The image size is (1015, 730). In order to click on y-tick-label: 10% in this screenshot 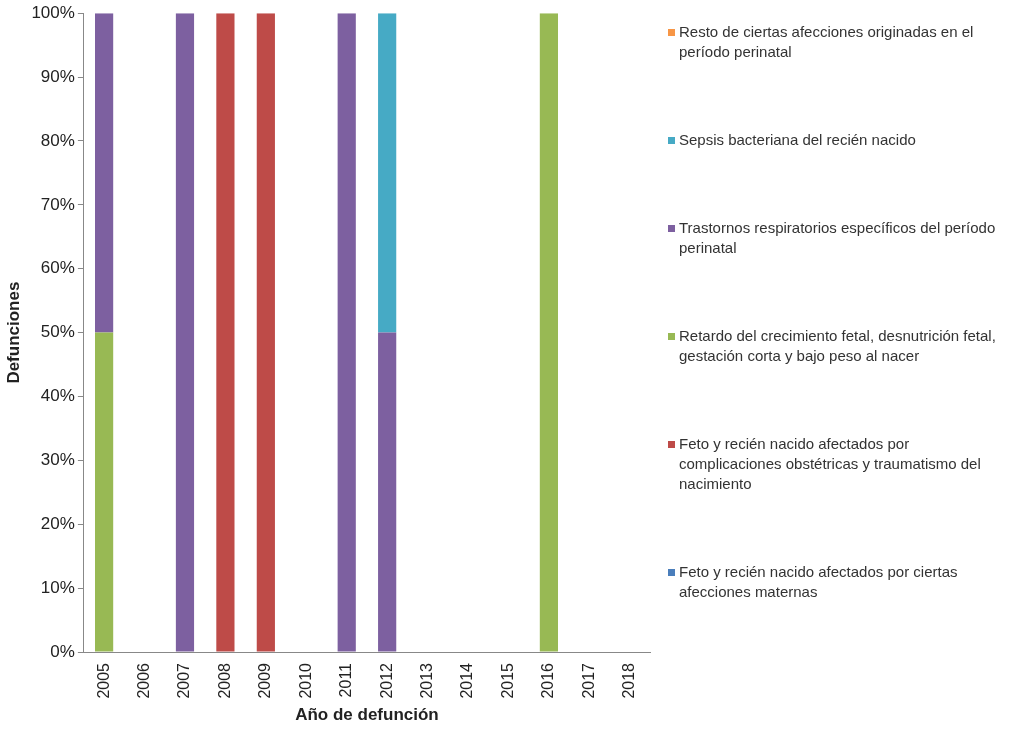, I will do `click(57, 587)`.